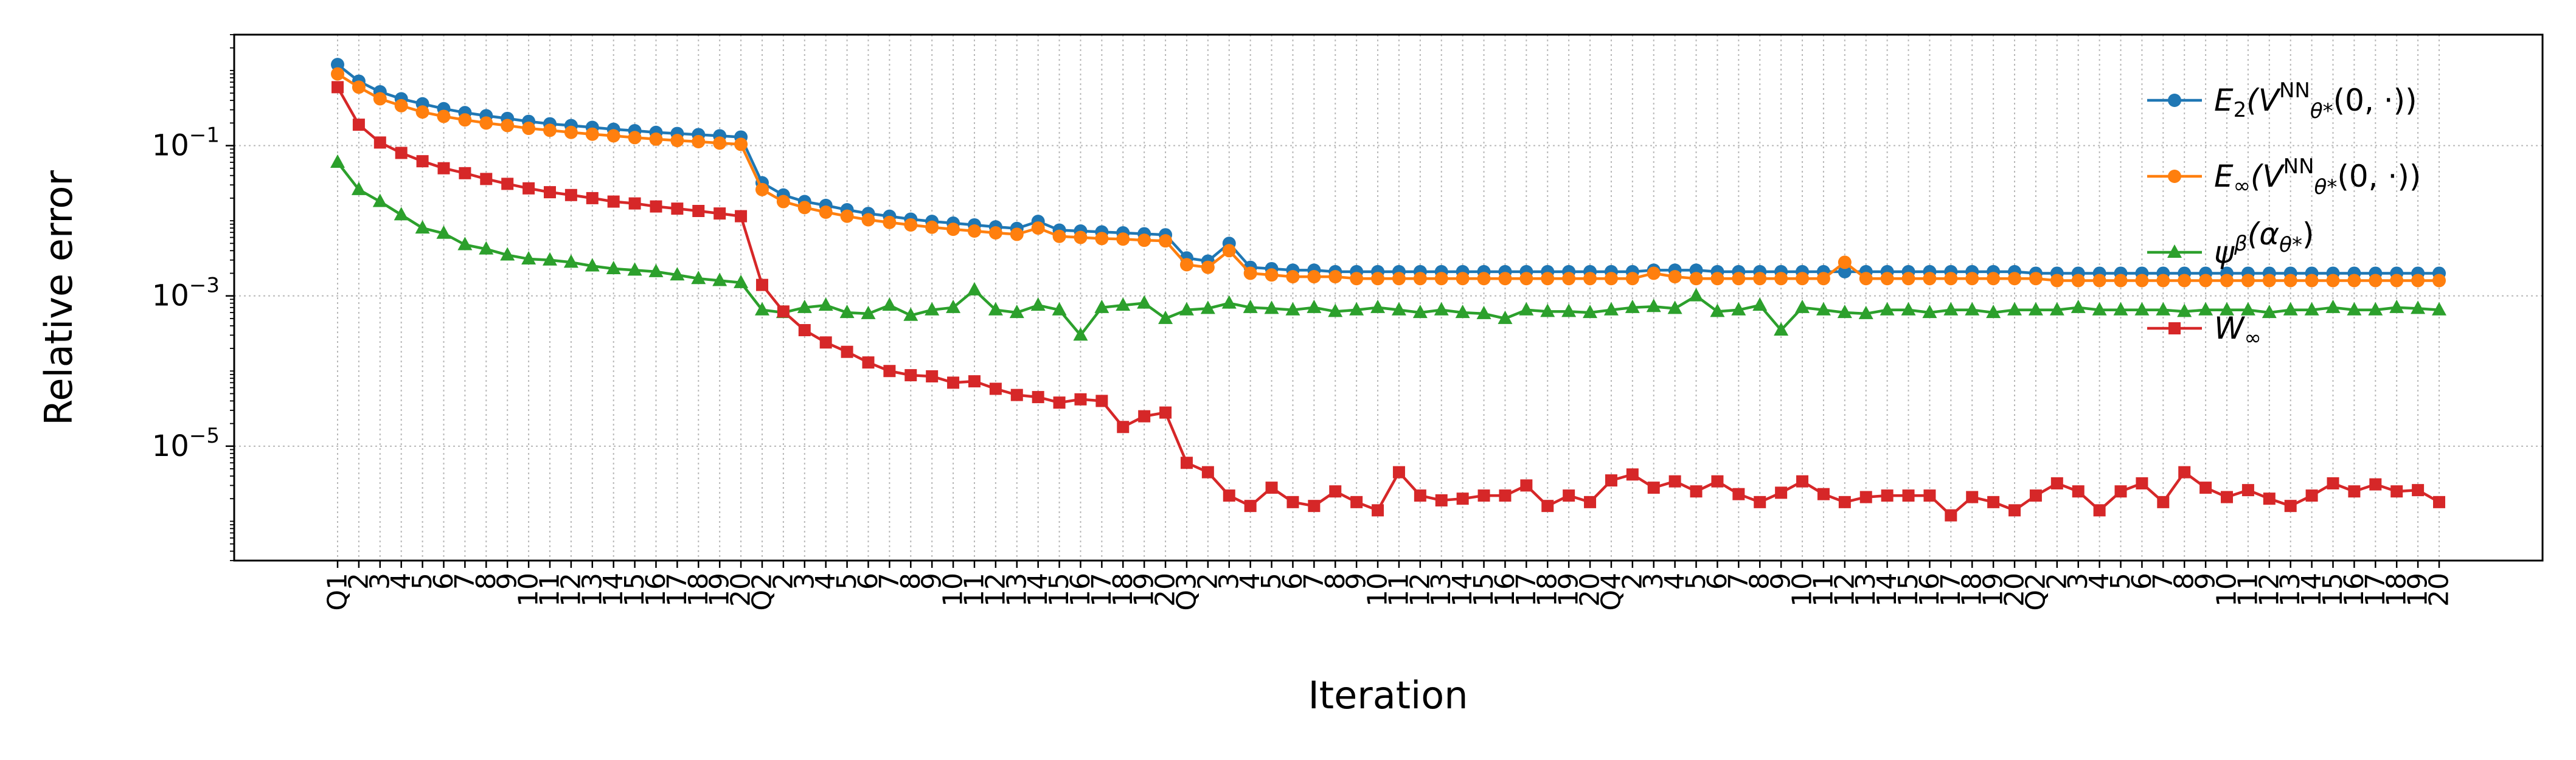 The height and width of the screenshot is (760, 2576). What do you see at coordinates (58, 298) in the screenshot?
I see `y-axis-label: Relative error` at bounding box center [58, 298].